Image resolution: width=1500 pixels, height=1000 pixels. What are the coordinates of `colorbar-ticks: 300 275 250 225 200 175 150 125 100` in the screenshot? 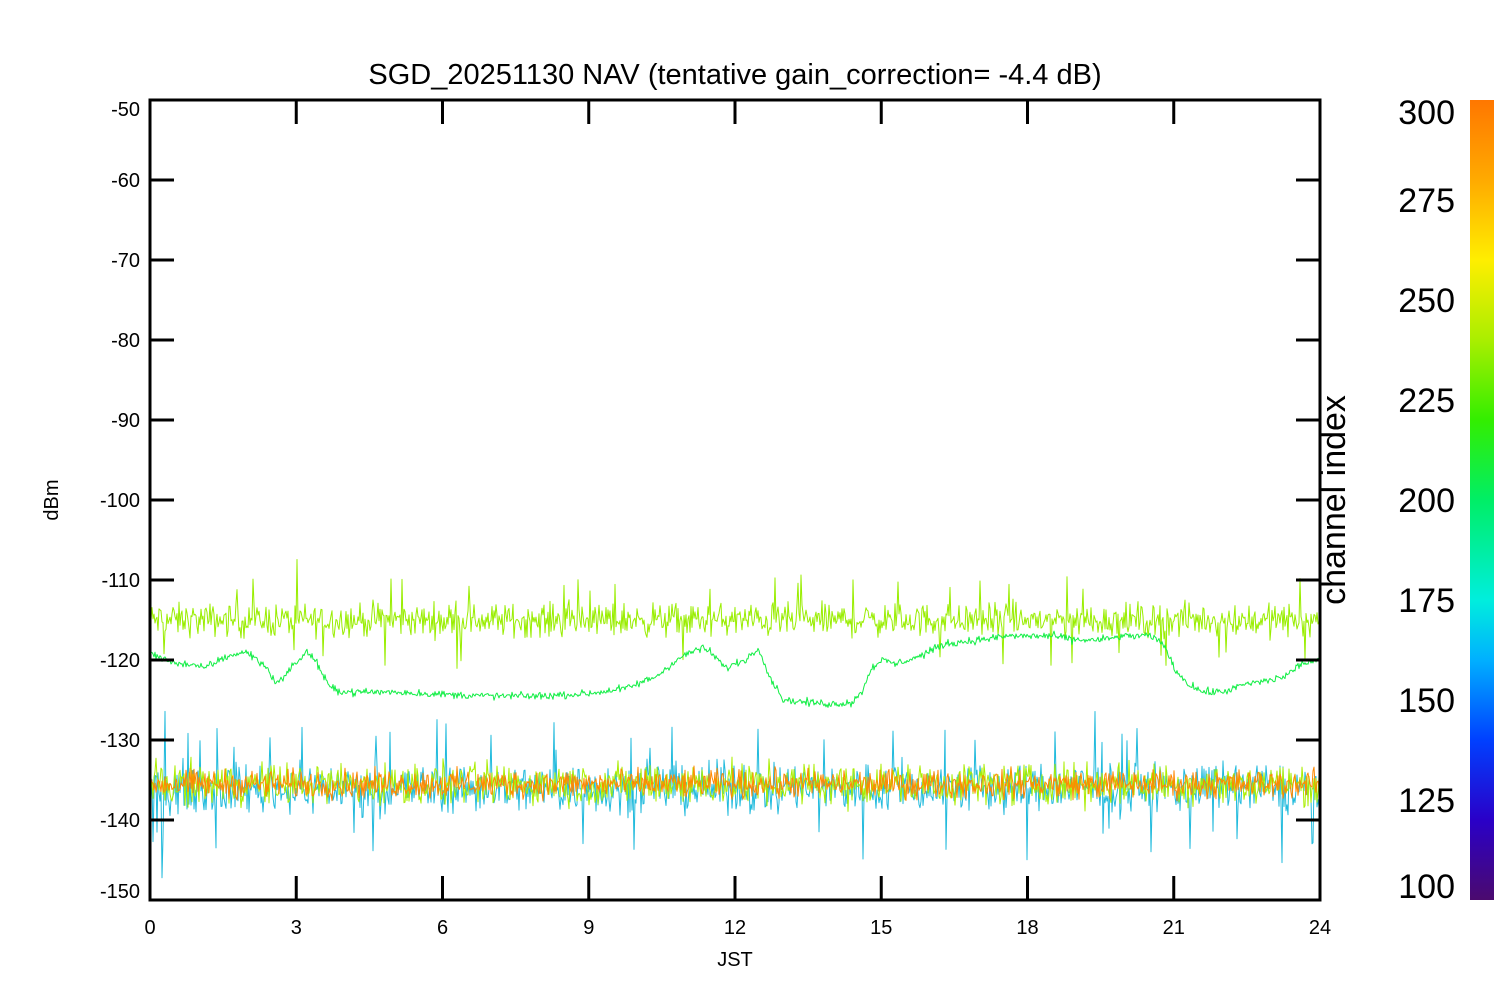 It's located at (1426, 500).